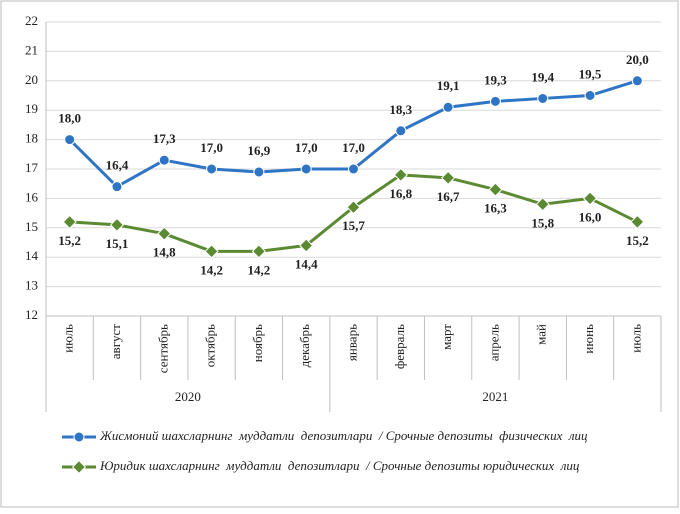  What do you see at coordinates (31, 138) in the screenshot?
I see `y-tick-label: 18` at bounding box center [31, 138].